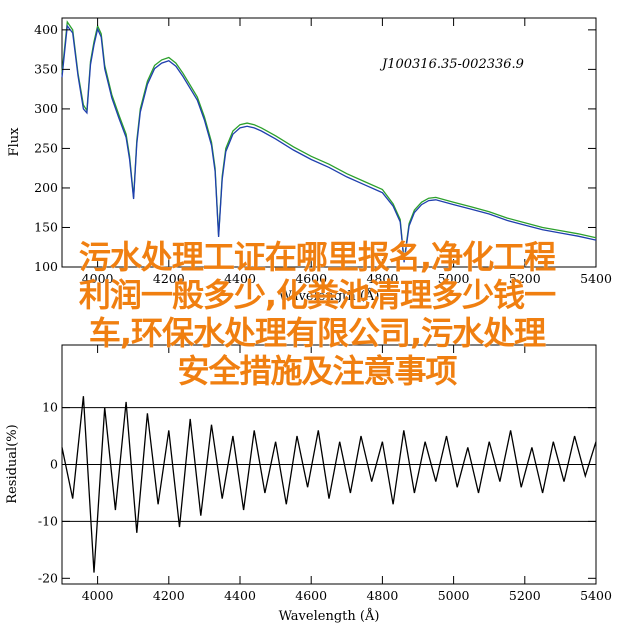  What do you see at coordinates (46, 108) in the screenshot?
I see `flux-y-tick-label: 300` at bounding box center [46, 108].